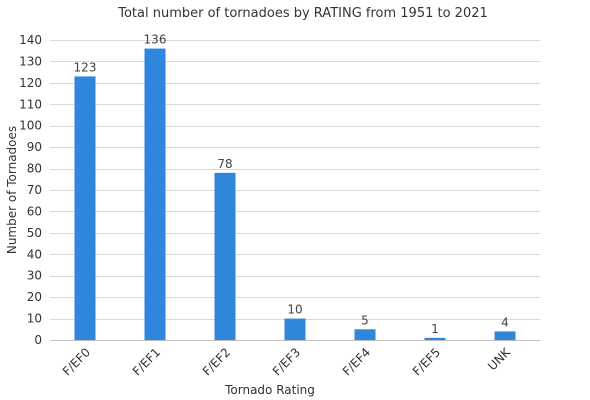 The width and height of the screenshot is (590, 400). I want to click on y-tick-label: 140, so click(30, 40).